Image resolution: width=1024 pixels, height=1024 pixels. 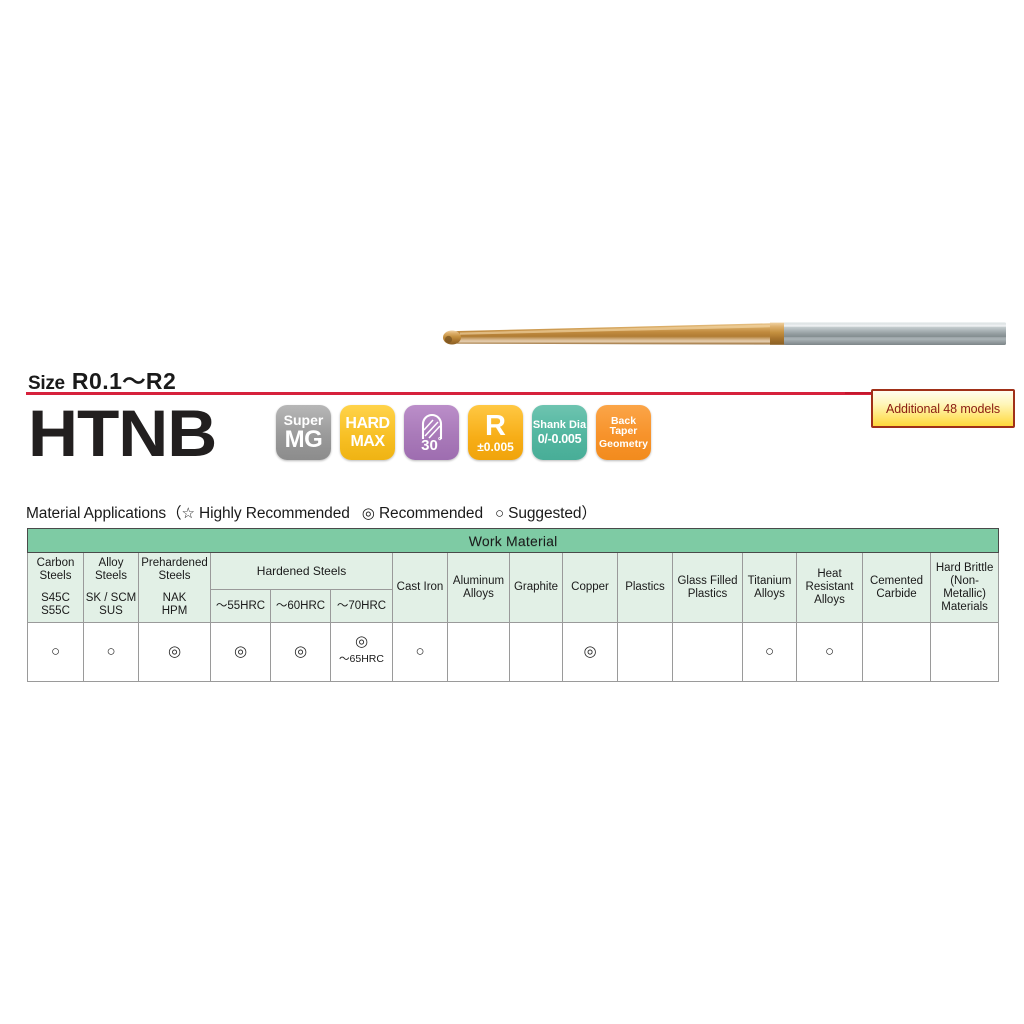 I want to click on rating-carbon-steels: ○, so click(x=55, y=652).